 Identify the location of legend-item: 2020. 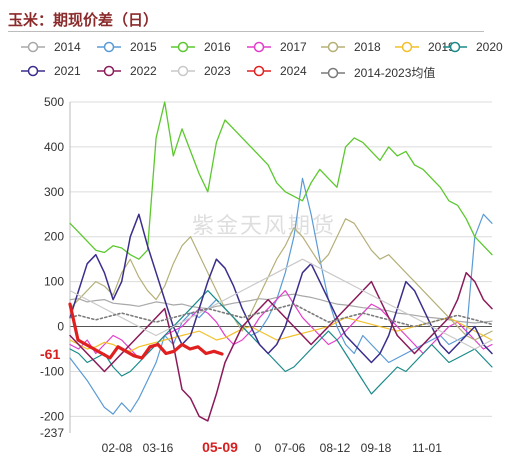
(472, 47).